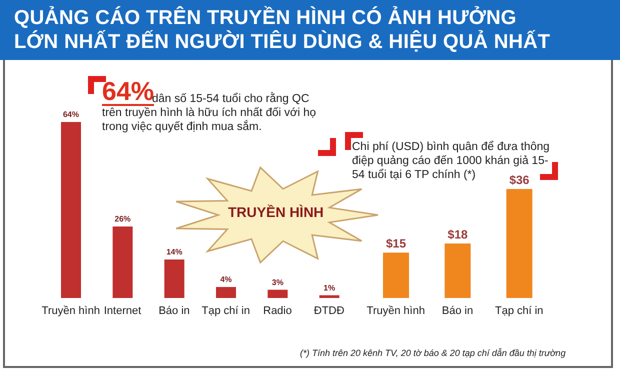 The image size is (620, 376). Describe the element at coordinates (329, 310) in the screenshot. I see `x-tick-label: ĐTDĐ` at that location.